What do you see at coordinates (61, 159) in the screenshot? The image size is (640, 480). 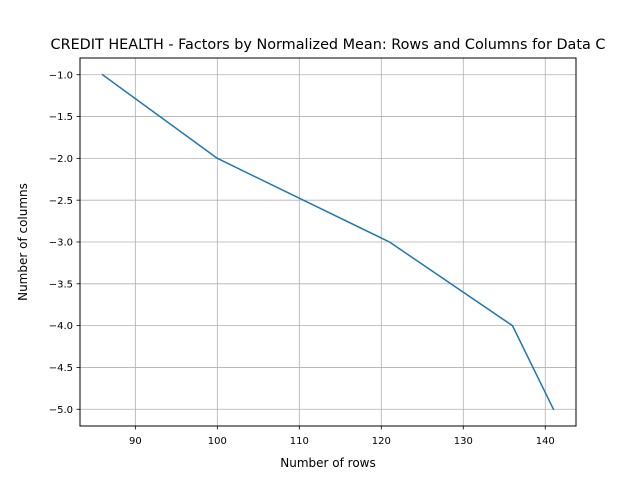 I see `y-tick-label: −2.0` at bounding box center [61, 159].